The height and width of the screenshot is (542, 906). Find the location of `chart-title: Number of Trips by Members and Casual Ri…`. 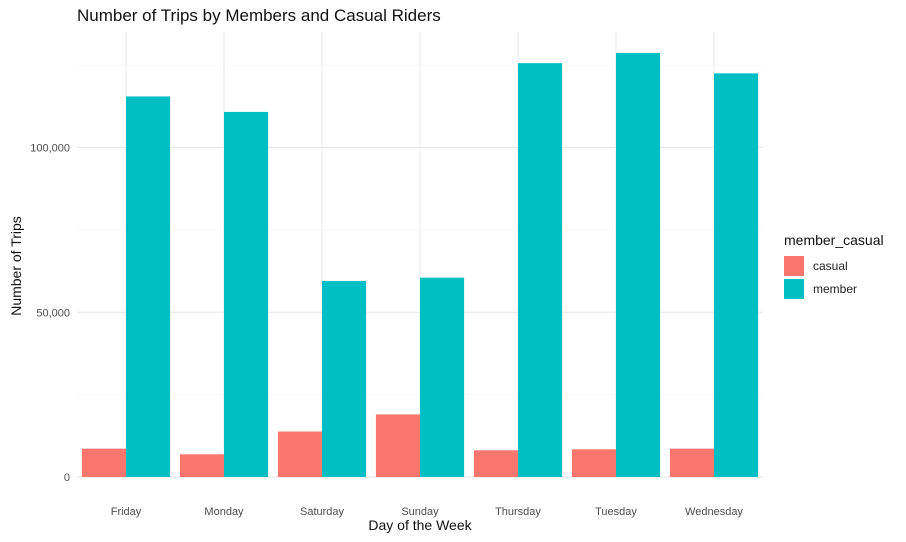

chart-title: Number of Trips by Members and Casual Ri… is located at coordinates (259, 15).